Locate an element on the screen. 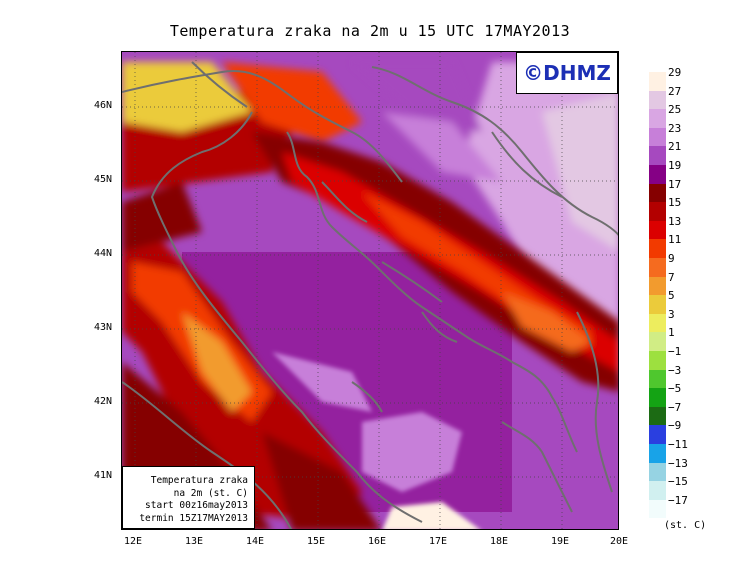  legend-label: 17 is located at coordinates (675, 184).